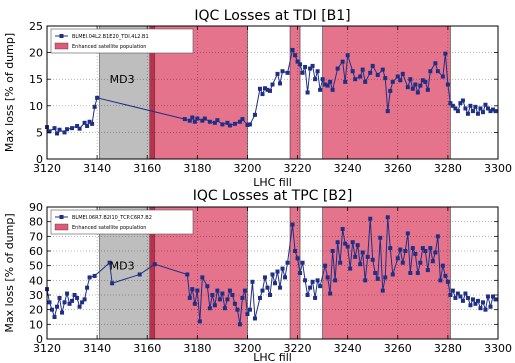  What do you see at coordinates (448, 348) in the screenshot?
I see `x-tick-label: 3280` at bounding box center [448, 348].